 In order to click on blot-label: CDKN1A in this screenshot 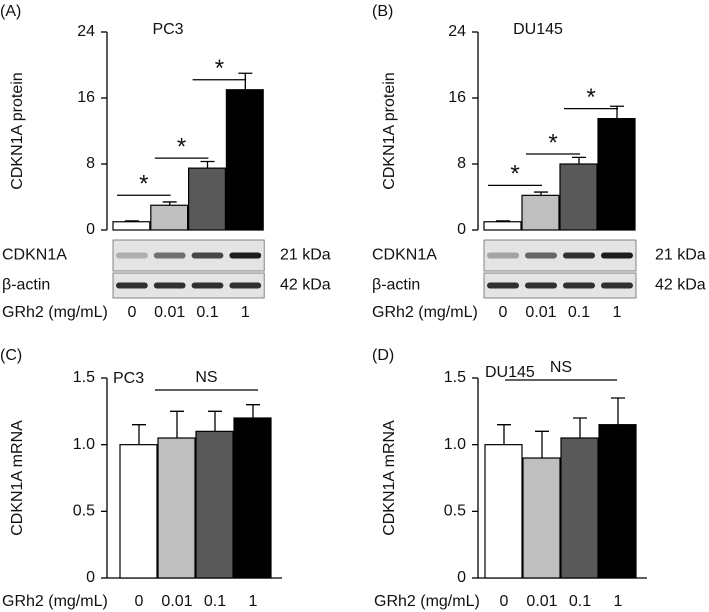, I will do `click(34, 255)`.